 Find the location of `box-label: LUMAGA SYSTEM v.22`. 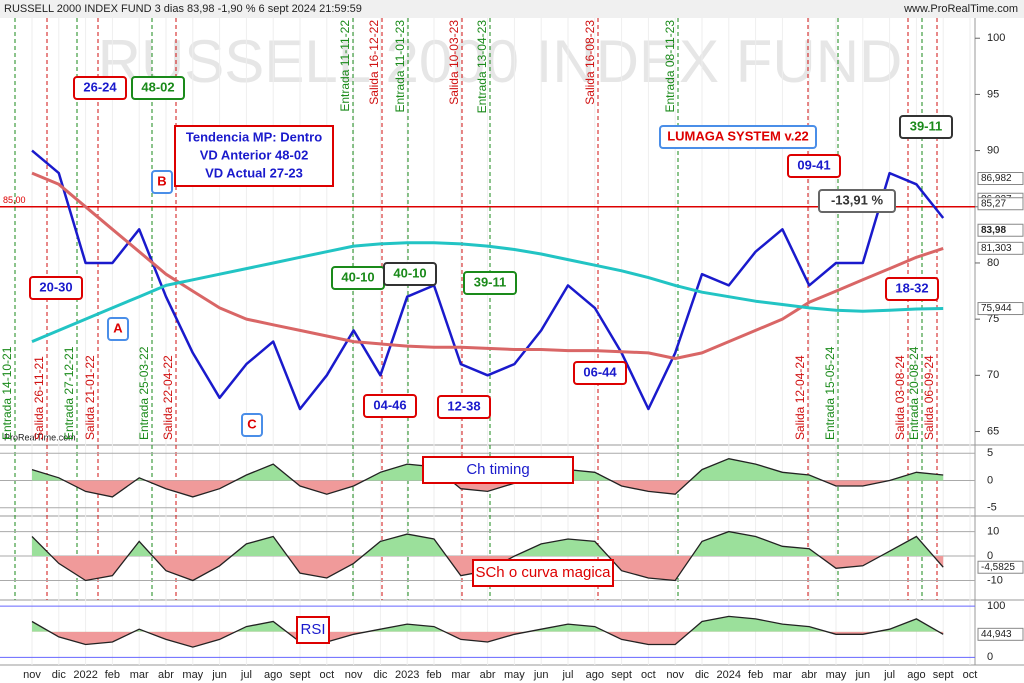

box-label: LUMAGA SYSTEM v.22 is located at coordinates (738, 135).